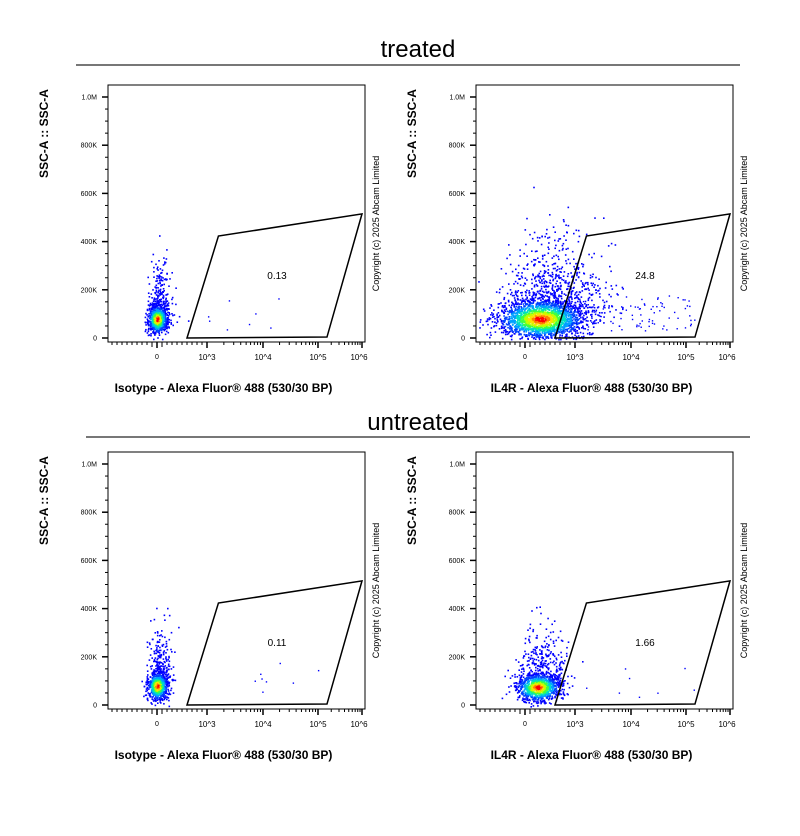 The height and width of the screenshot is (836, 800). Describe the element at coordinates (277, 276) in the screenshot. I see `gate-percentage: 0.13` at that location.